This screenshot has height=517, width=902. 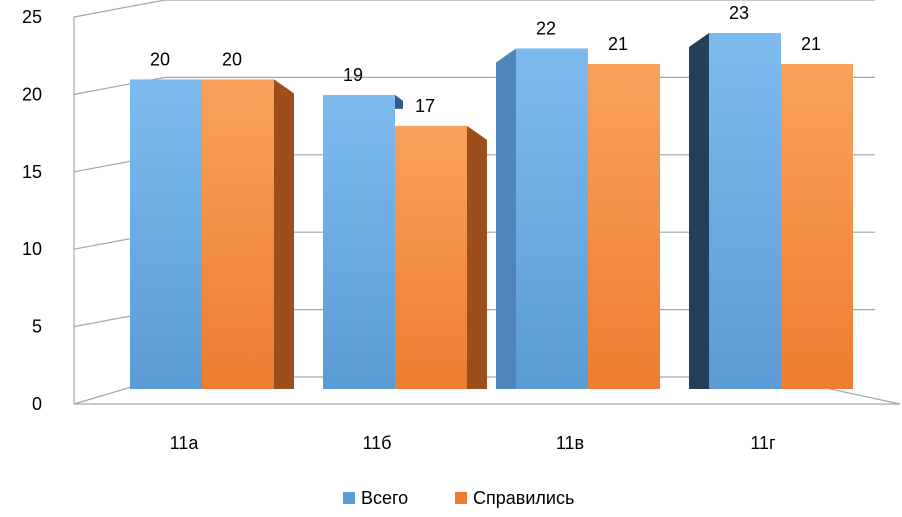 I want to click on x-tick-label: 11а, so click(x=185, y=443).